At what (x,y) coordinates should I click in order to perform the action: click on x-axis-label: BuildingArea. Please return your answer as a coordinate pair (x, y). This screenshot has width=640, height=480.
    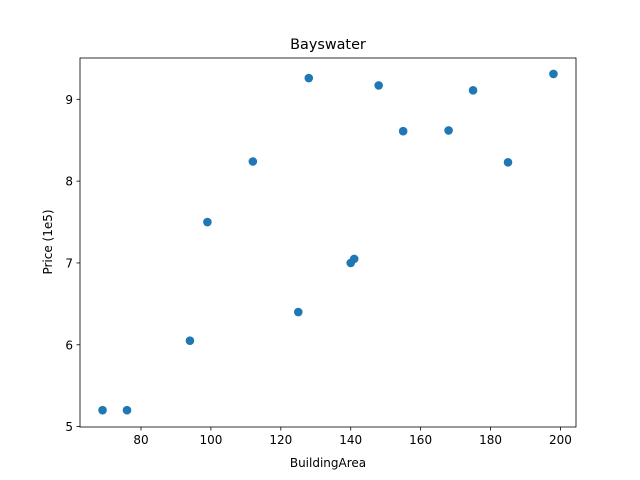
    Looking at the image, I should click on (328, 463).